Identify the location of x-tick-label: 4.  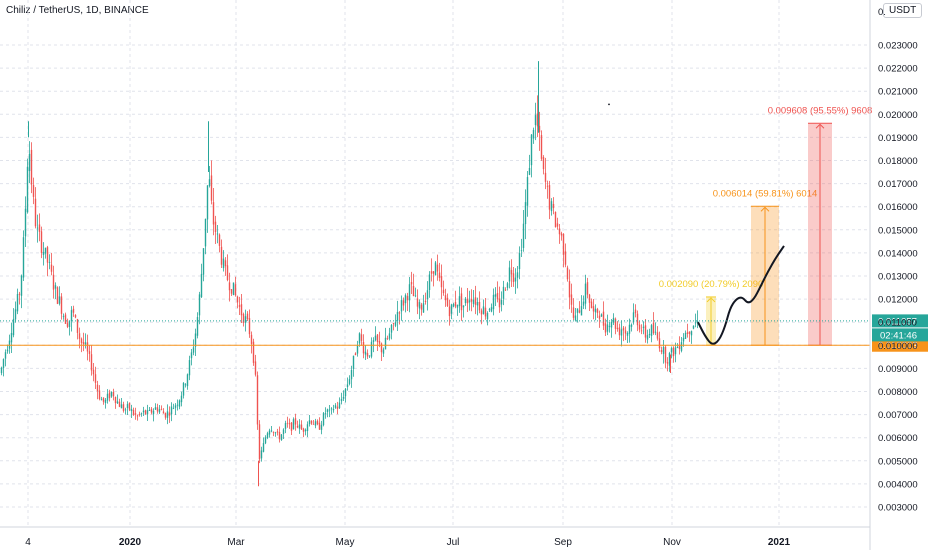
(28, 542).